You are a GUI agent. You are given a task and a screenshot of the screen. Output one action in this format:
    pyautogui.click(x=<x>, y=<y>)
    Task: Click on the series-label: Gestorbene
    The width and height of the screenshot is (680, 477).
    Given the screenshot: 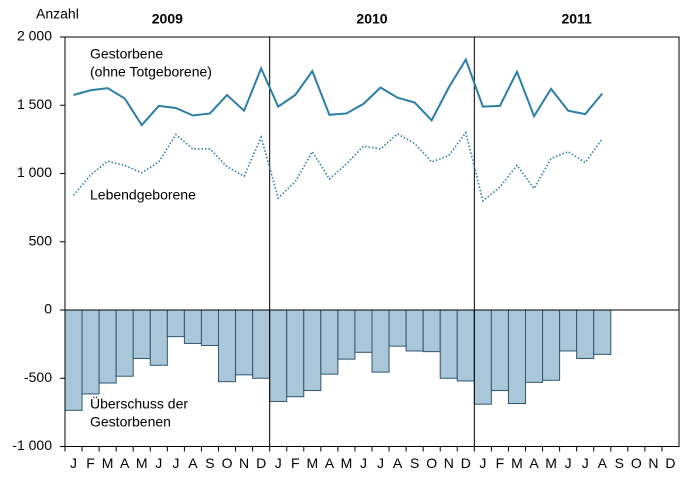 What is the action you would take?
    pyautogui.click(x=126, y=54)
    